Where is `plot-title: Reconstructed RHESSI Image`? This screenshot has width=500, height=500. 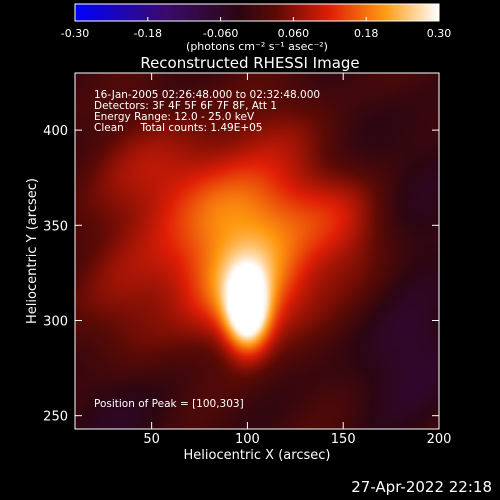
plot-title: Reconstructed RHESSI Image is located at coordinates (249, 63).